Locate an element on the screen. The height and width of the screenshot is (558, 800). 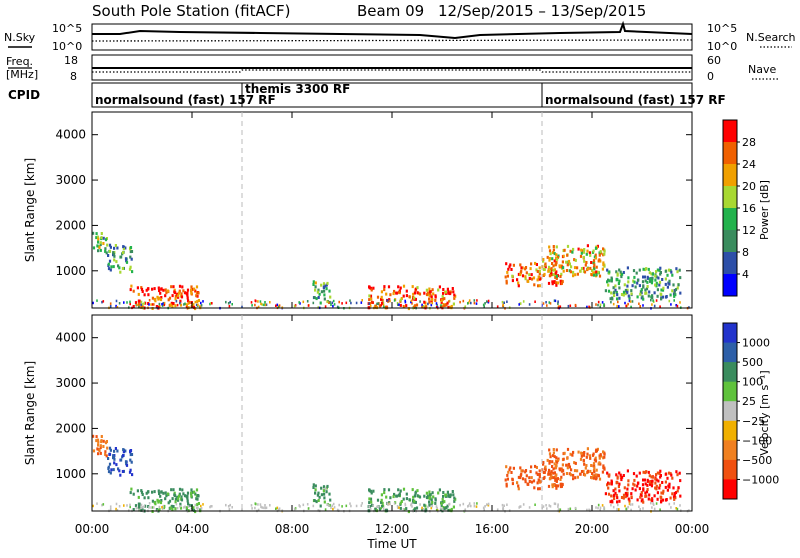
x-tick-label: 08:00 is located at coordinates (292, 529).